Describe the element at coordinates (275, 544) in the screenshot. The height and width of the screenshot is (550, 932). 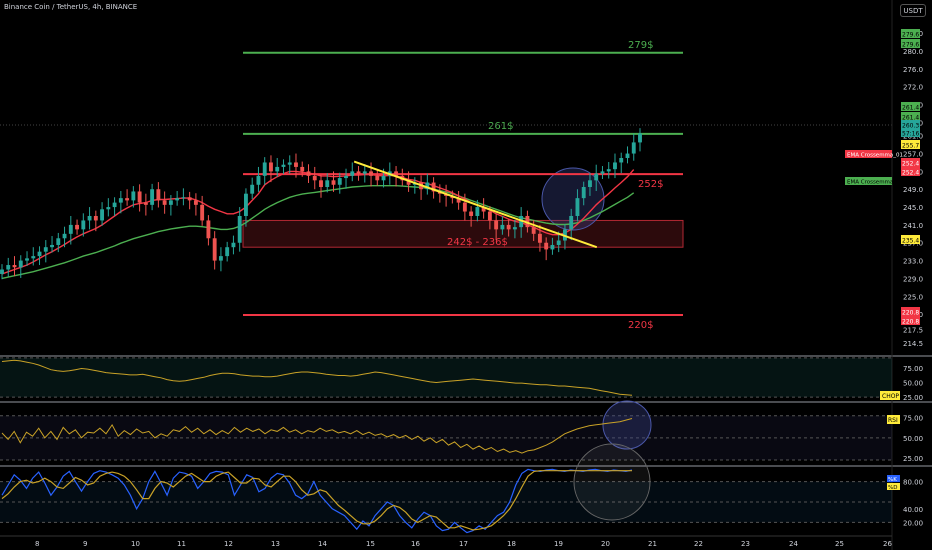
I see `x-tick-label: 13` at that location.